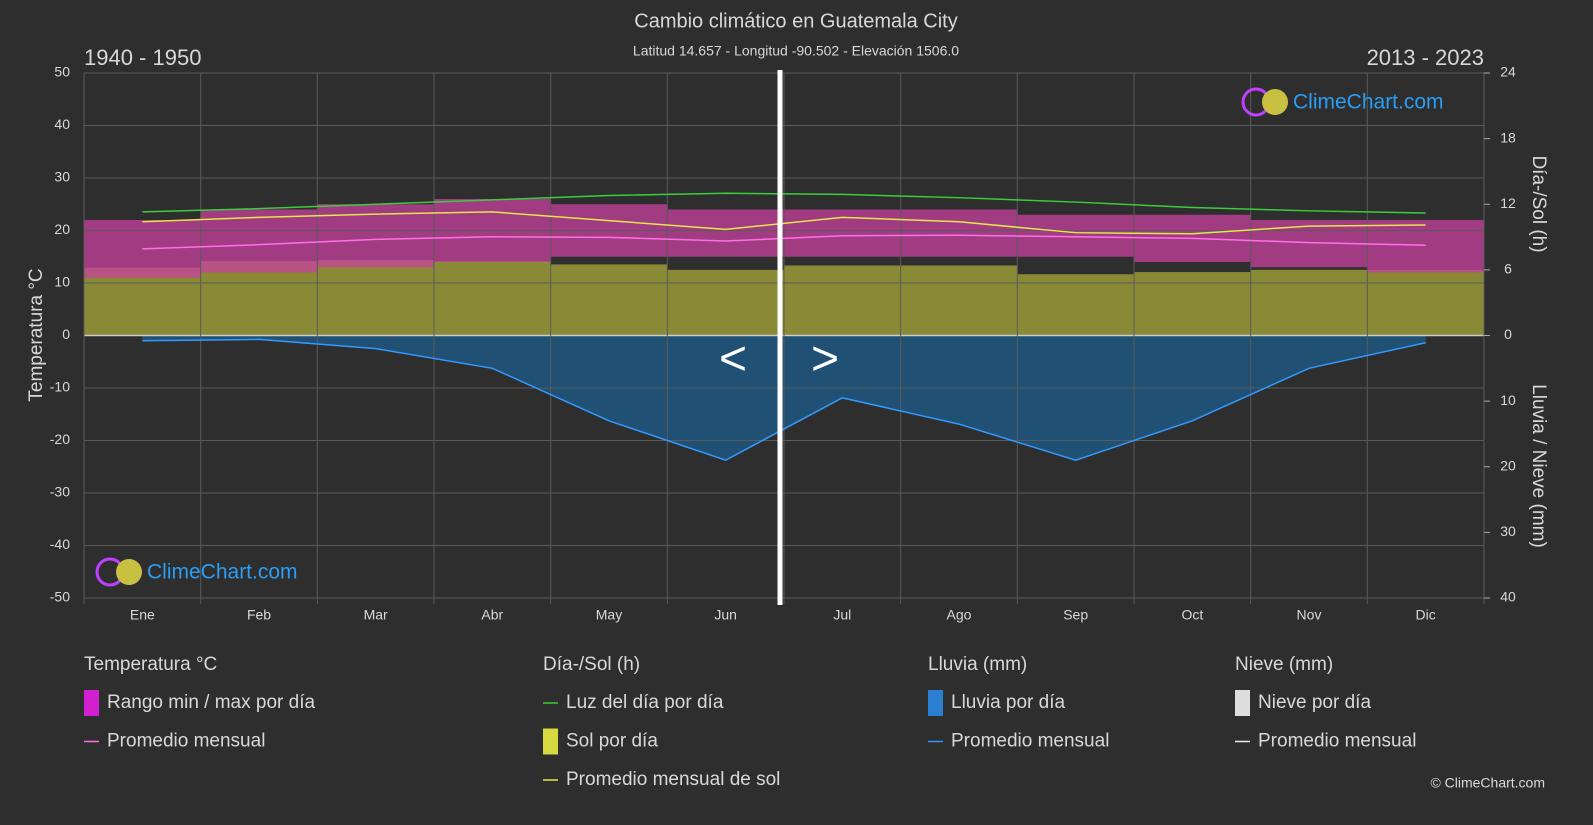  I want to click on y2-tick-label: 0, so click(1508, 334).